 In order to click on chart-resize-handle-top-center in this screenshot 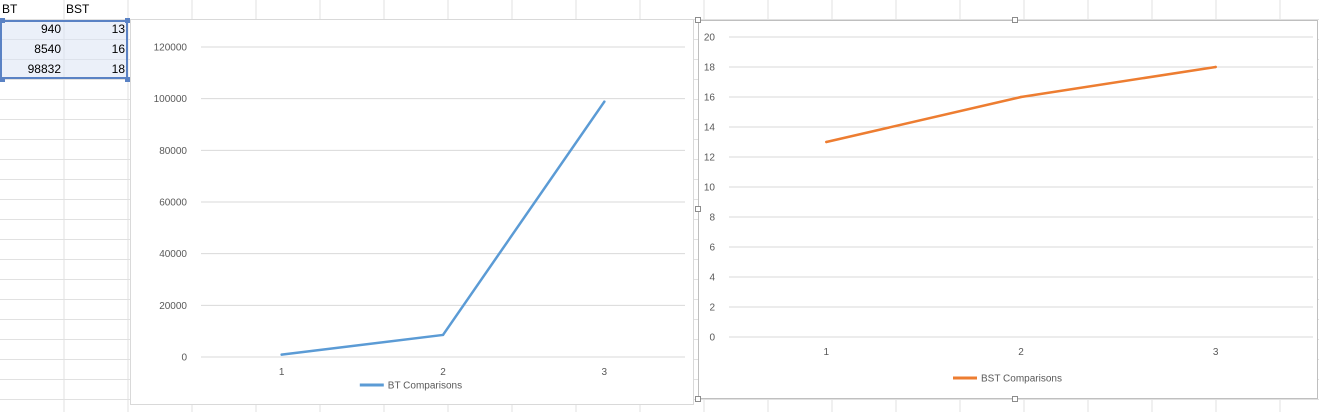, I will do `click(1015, 20)`.